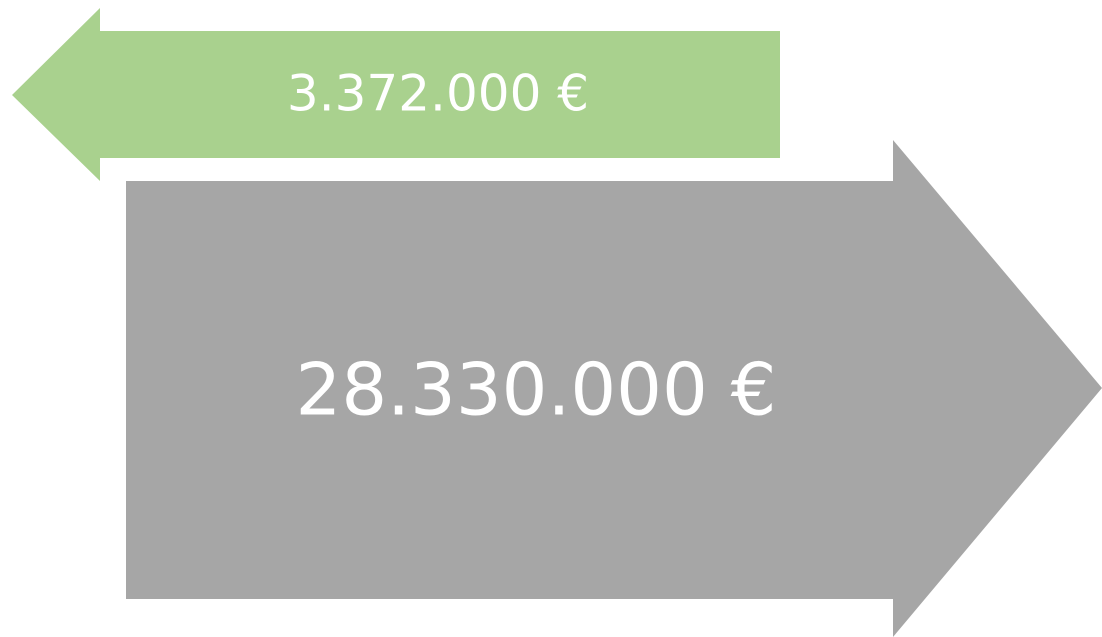 The image size is (1102, 637). What do you see at coordinates (438, 94) in the screenshot?
I see `green-arrow-label: 3.372.000 €` at bounding box center [438, 94].